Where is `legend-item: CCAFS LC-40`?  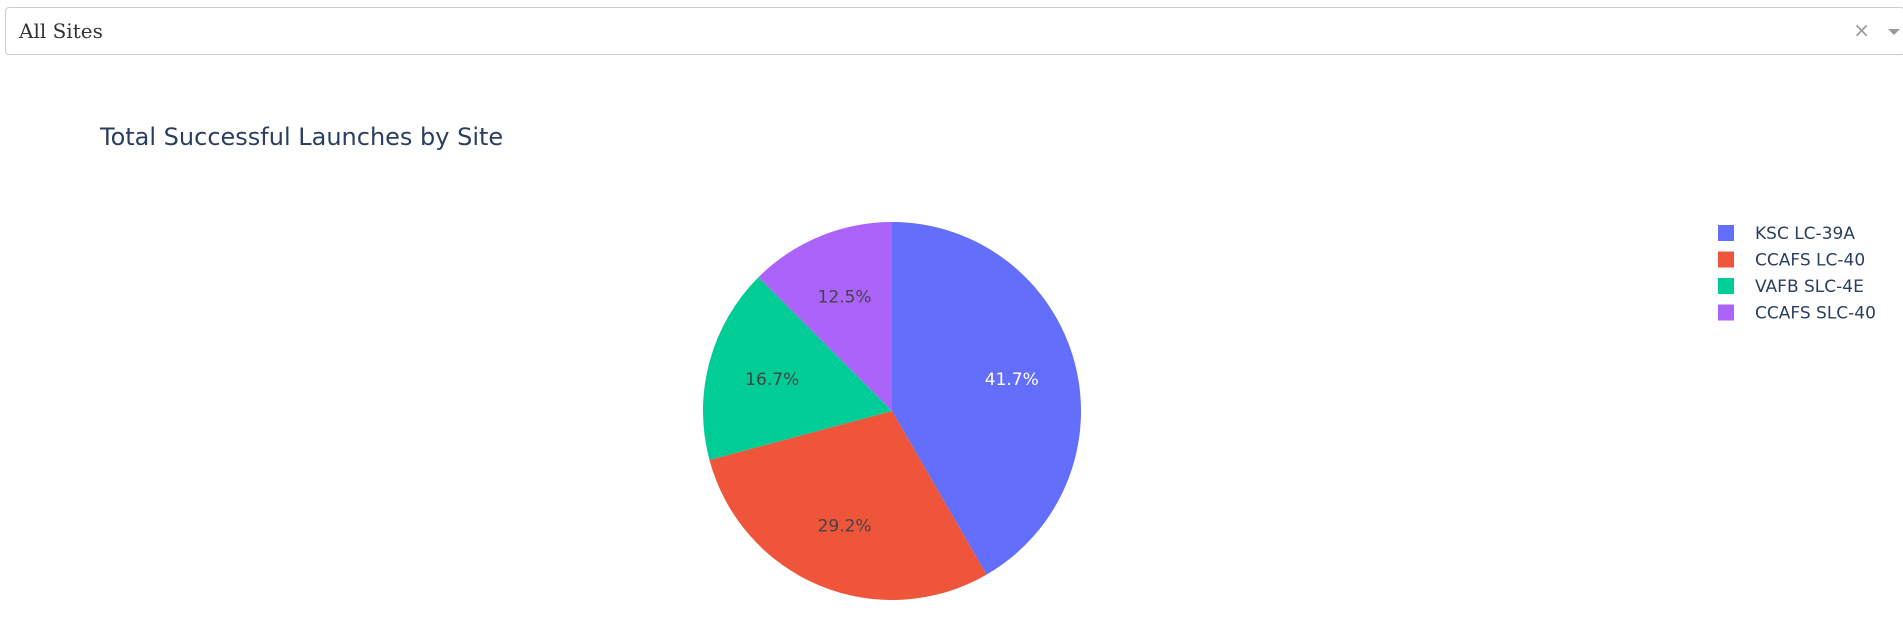 legend-item: CCAFS LC-40 is located at coordinates (1791, 261).